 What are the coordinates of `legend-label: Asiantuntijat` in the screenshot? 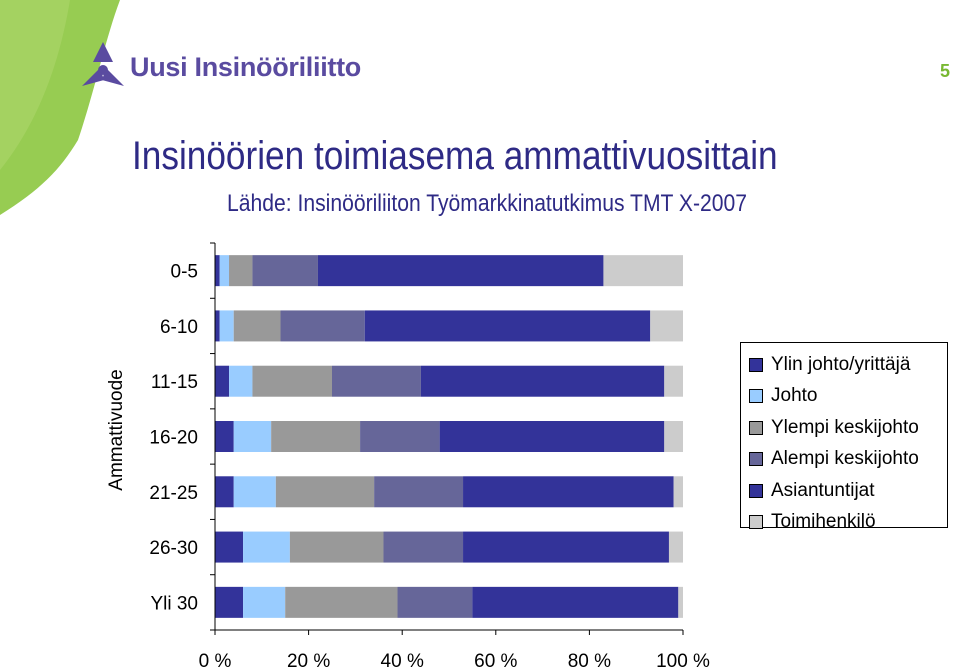 It's located at (823, 490).